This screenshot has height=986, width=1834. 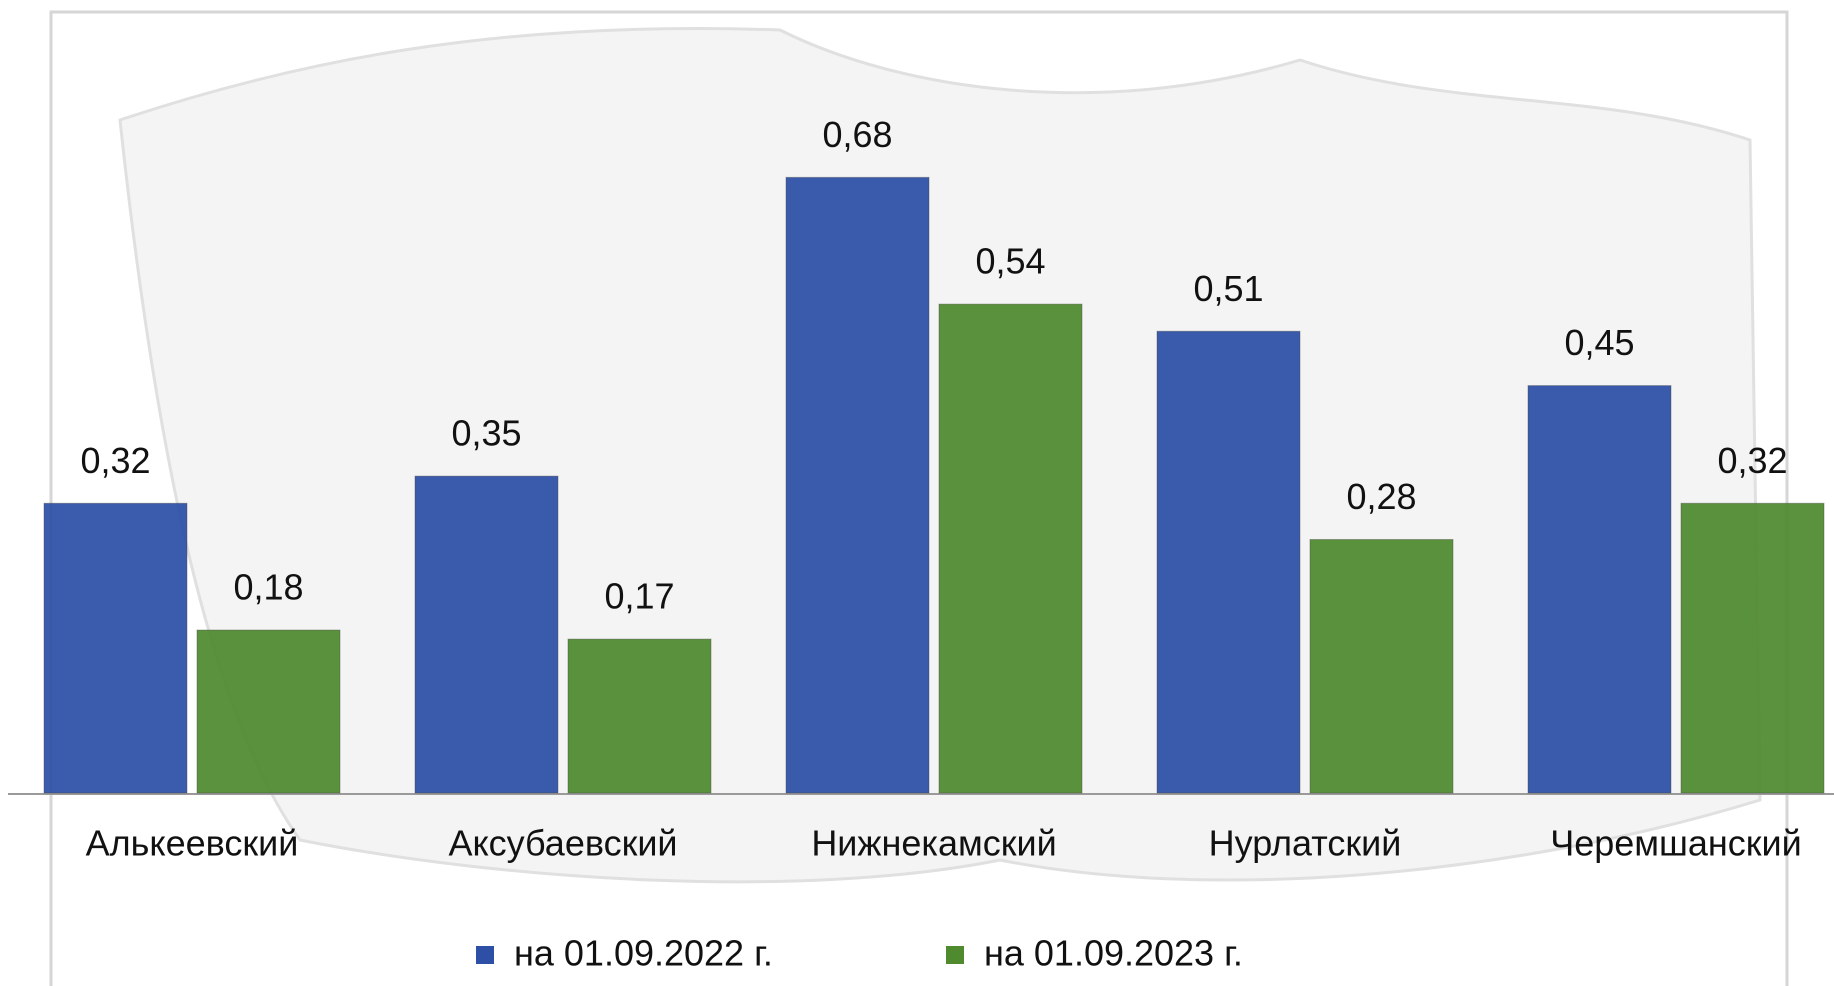 What do you see at coordinates (1381, 496) in the screenshot?
I see `value-label: 0,28` at bounding box center [1381, 496].